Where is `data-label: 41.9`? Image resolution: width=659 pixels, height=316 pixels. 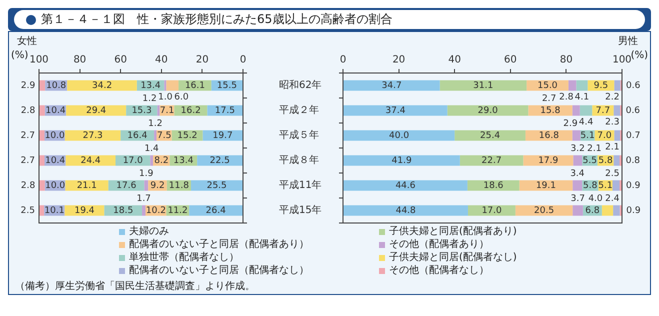 data-label: 41.9 is located at coordinates (402, 161).